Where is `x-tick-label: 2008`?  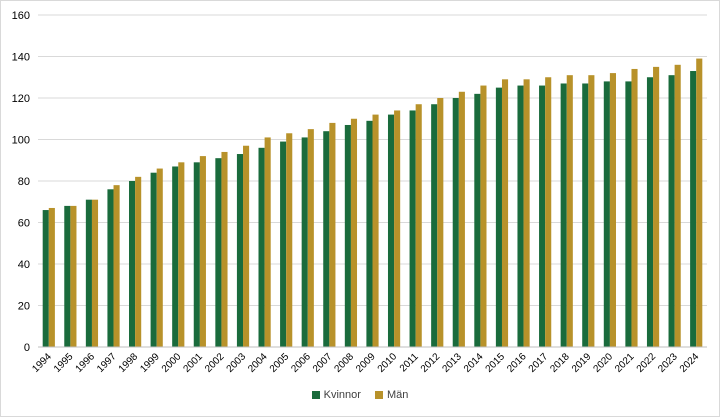 x-tick-label: 2008 is located at coordinates (345, 363).